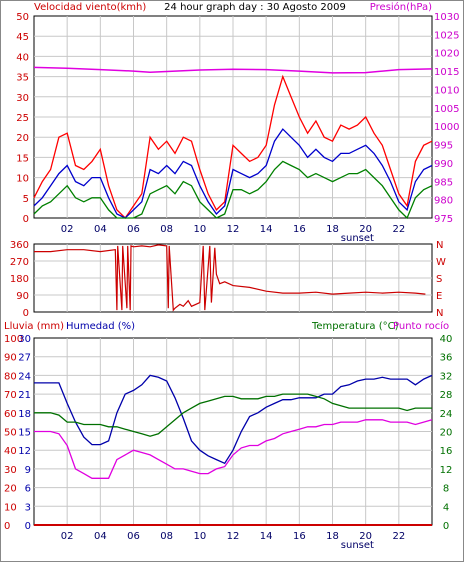 This screenshot has width=465, height=563. I want to click on humidity-y-tick: 12, so click(24, 451).